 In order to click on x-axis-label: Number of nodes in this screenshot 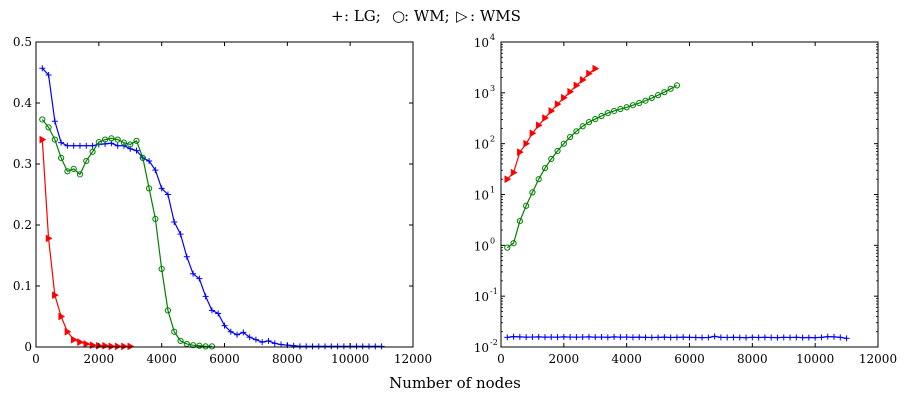, I will do `click(455, 383)`.